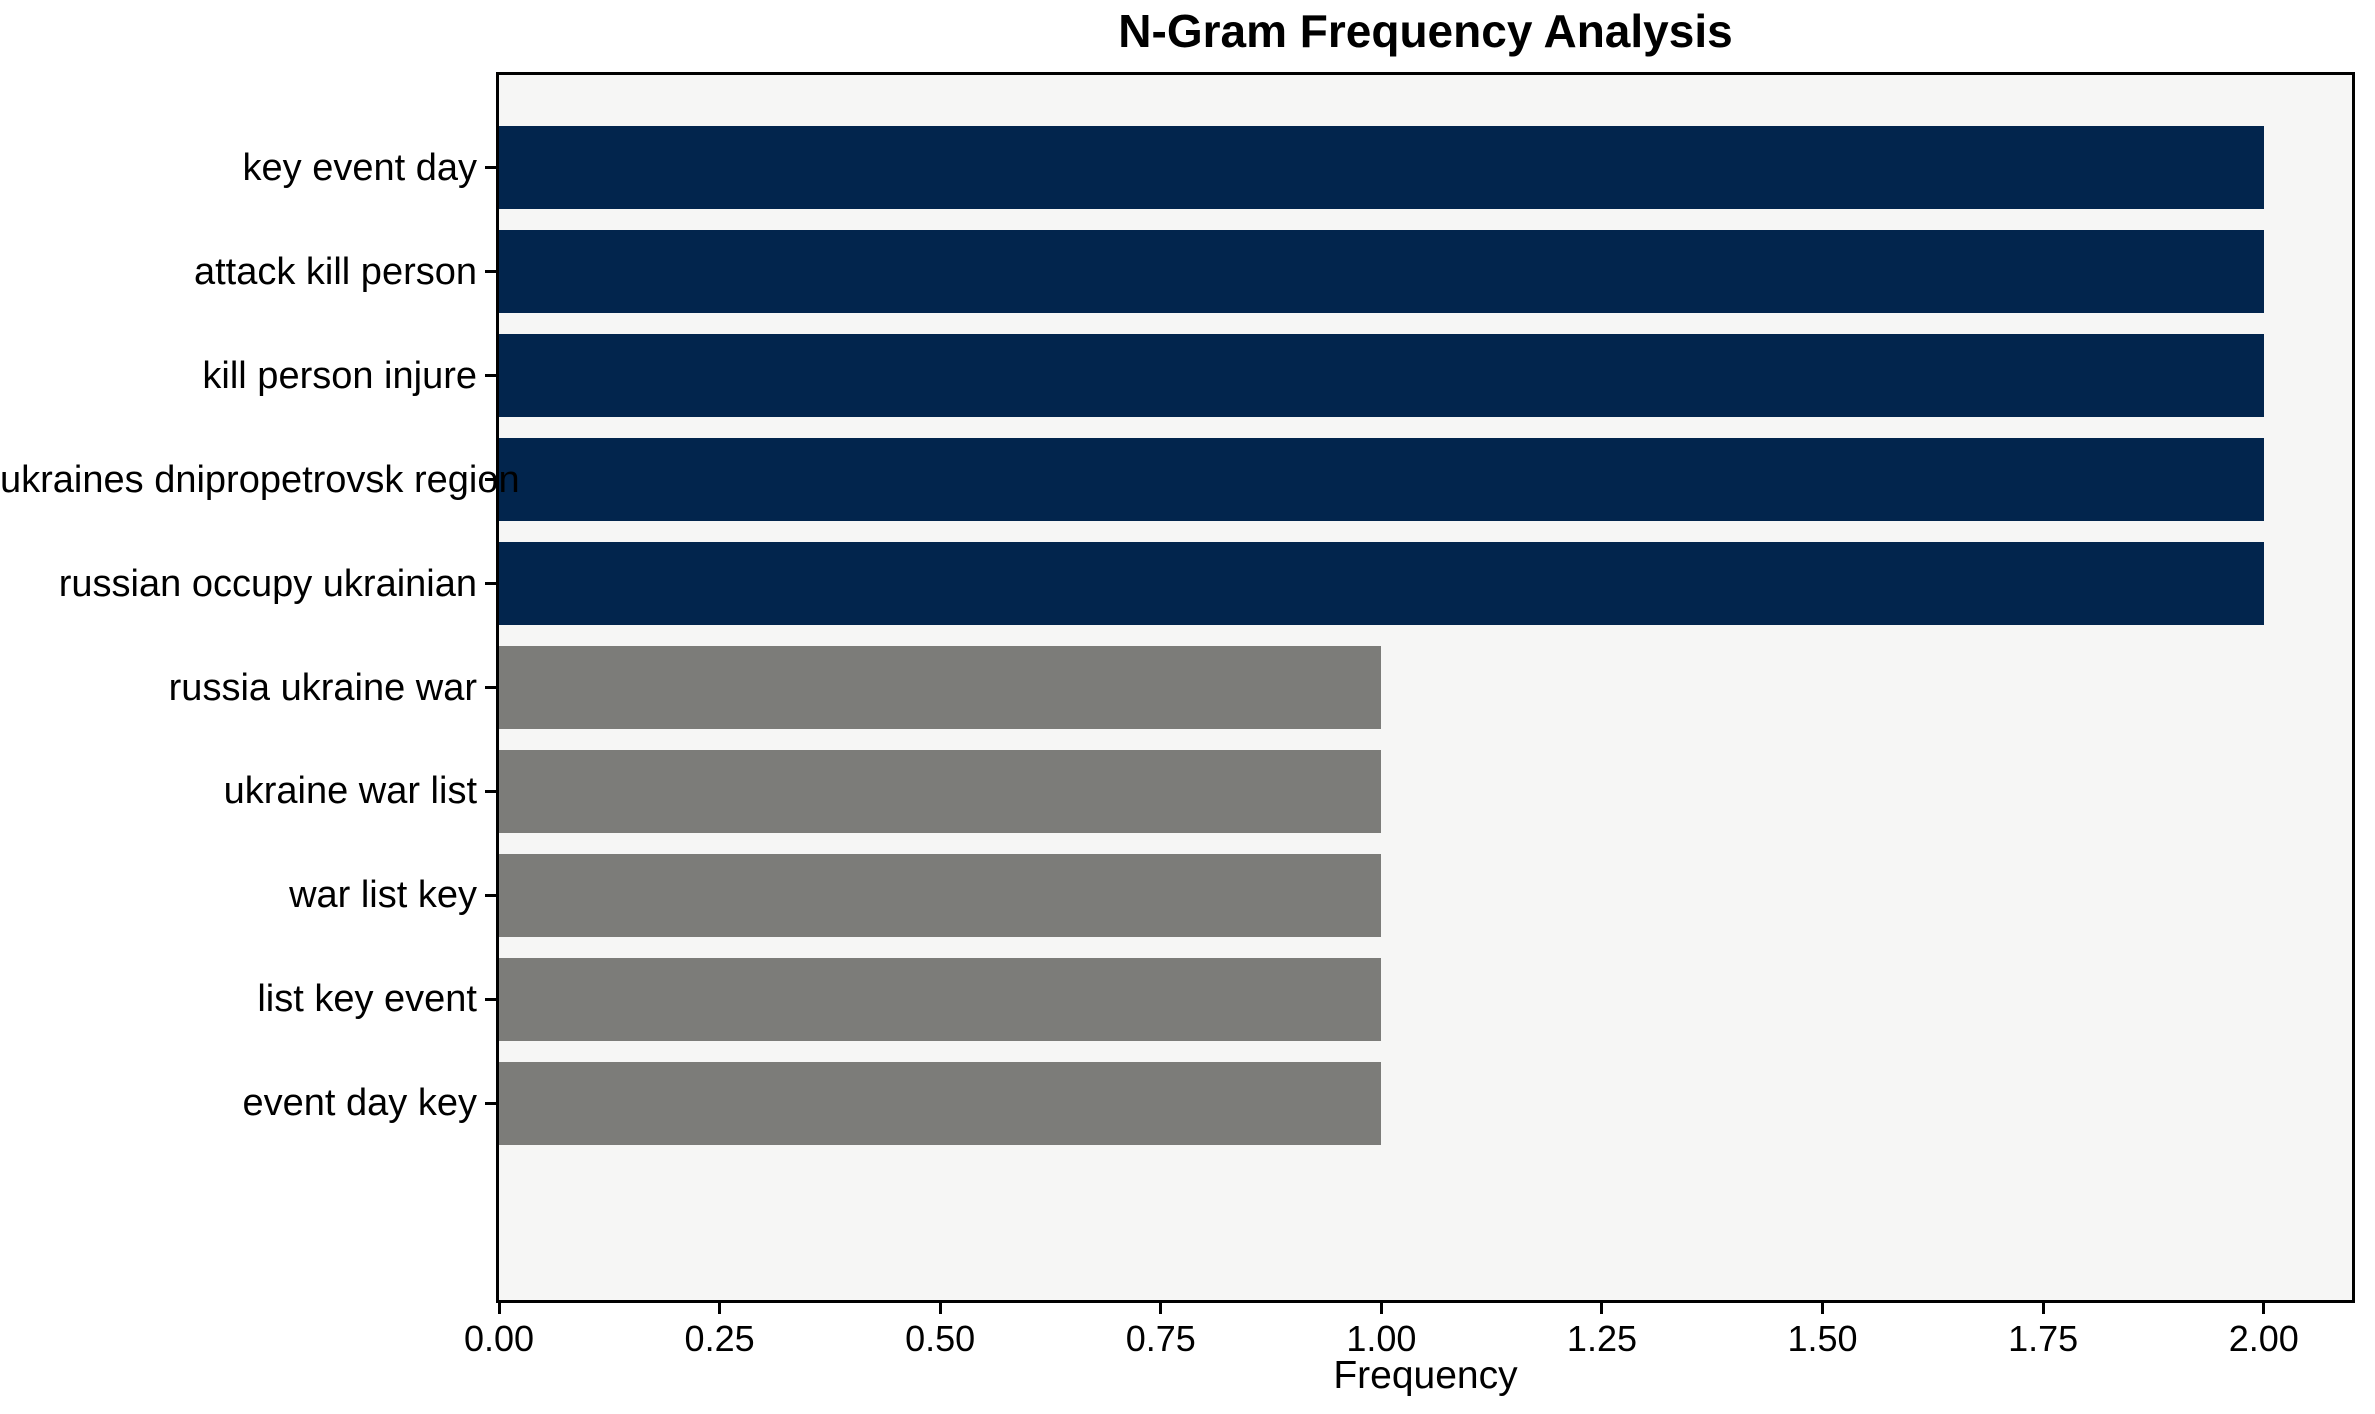 Image resolution: width=2375 pixels, height=1414 pixels. I want to click on x-tick-label: 0.75, so click(1160, 1338).